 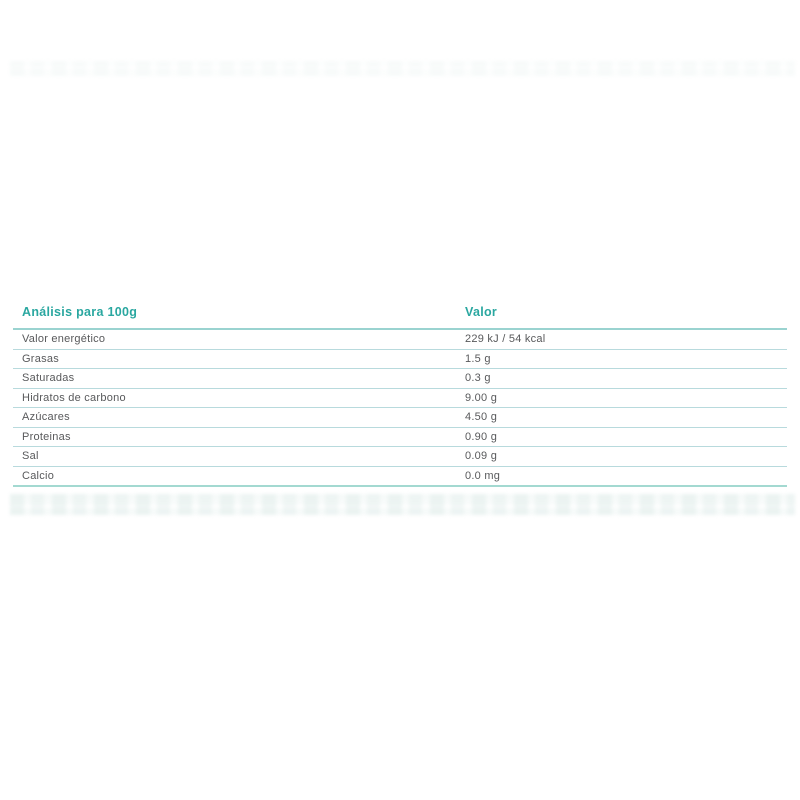 I want to click on row-value: 0.09 g, so click(x=481, y=456).